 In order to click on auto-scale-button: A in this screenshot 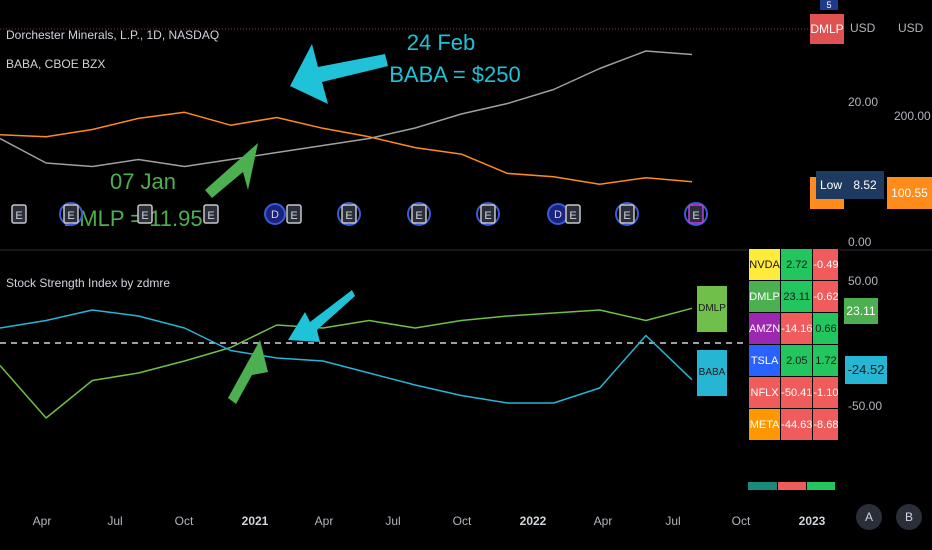, I will do `click(869, 517)`.